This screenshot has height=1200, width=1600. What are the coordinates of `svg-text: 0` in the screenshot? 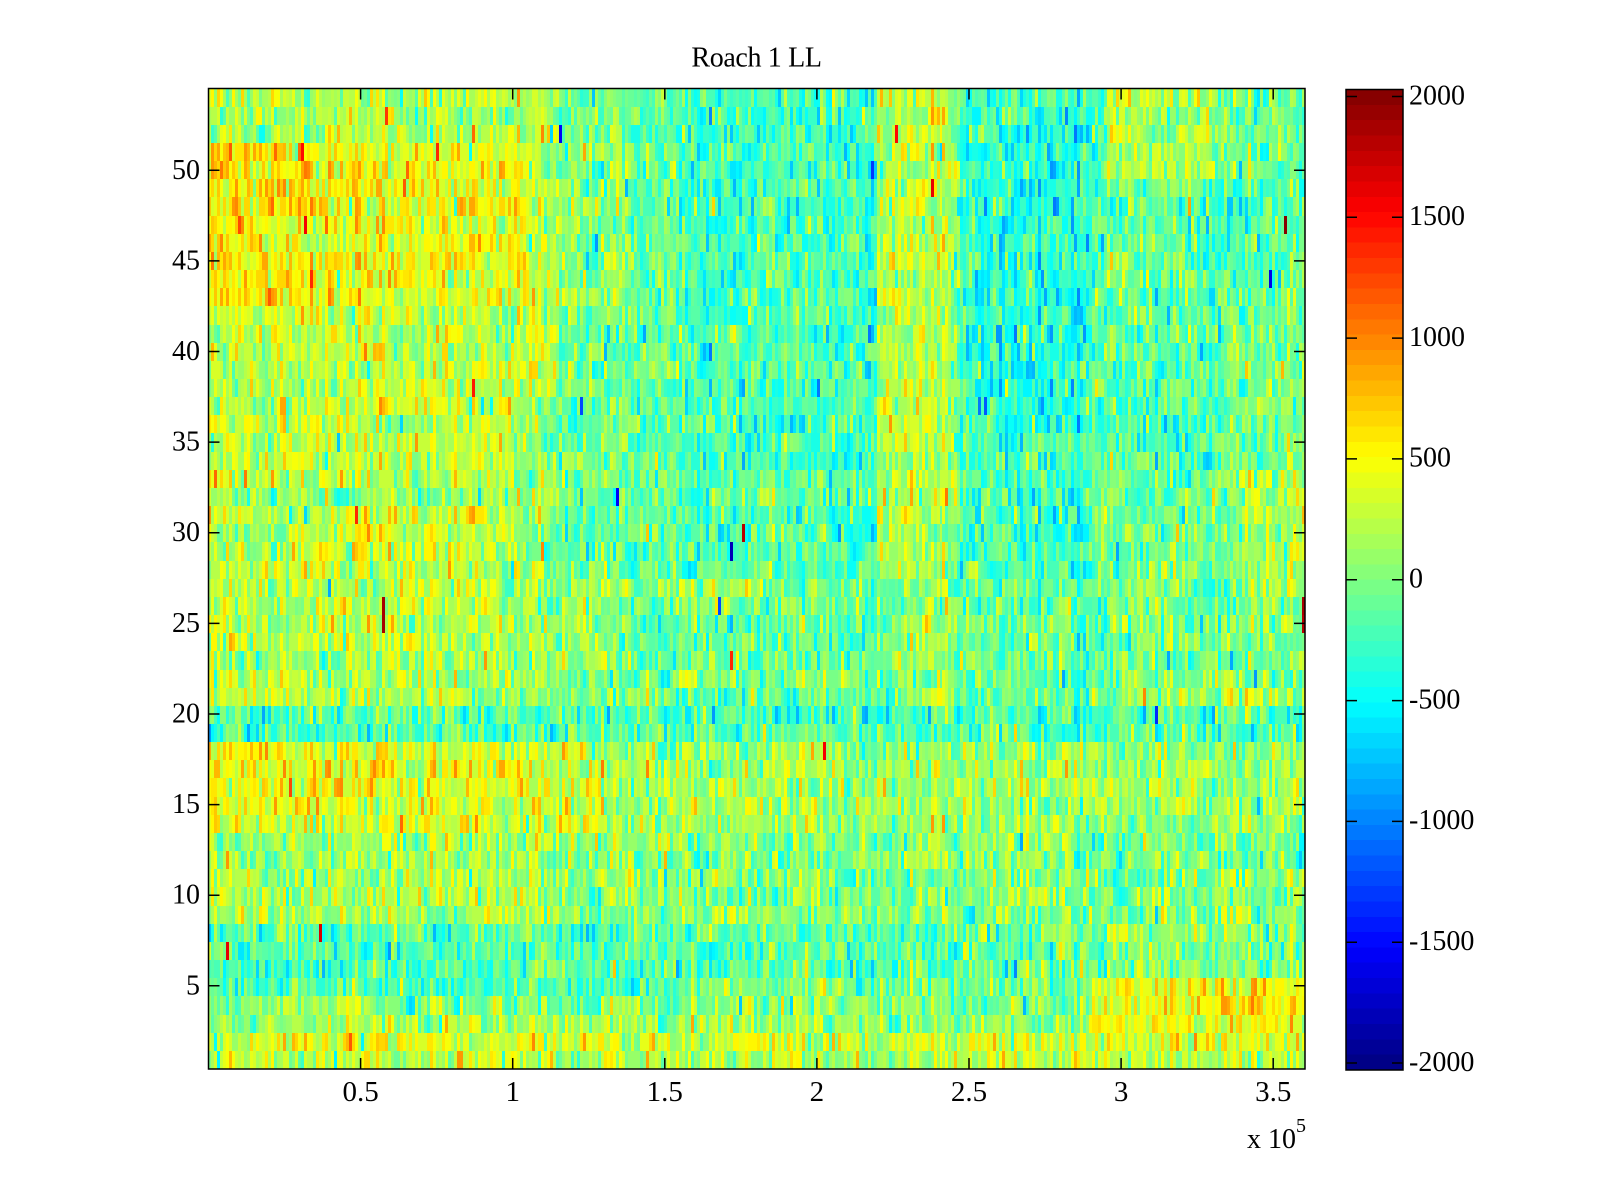 It's located at (1416, 579).